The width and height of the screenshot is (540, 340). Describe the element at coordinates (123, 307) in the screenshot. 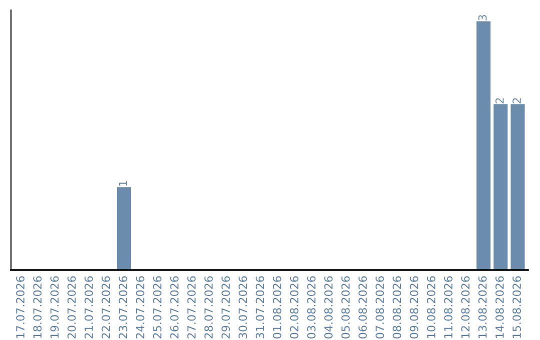

I see `x-tick-label: 23.07.2026` at that location.